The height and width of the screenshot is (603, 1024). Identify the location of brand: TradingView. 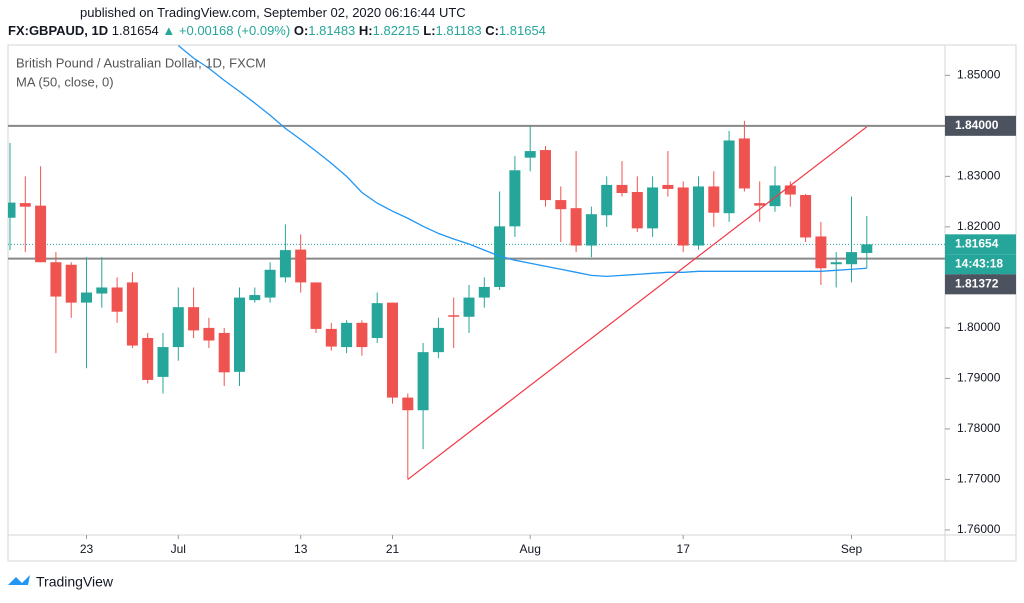
(75, 582).